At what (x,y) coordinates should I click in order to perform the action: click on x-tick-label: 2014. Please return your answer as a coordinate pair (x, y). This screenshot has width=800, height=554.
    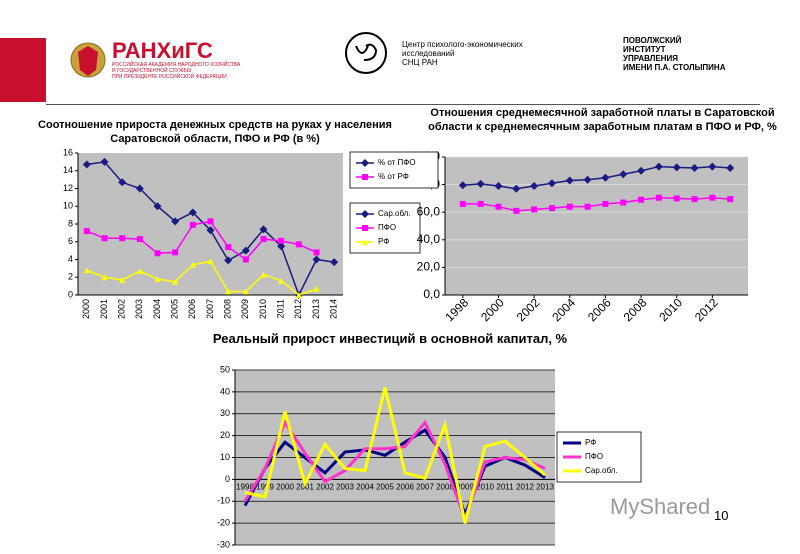
    Looking at the image, I should click on (334, 309).